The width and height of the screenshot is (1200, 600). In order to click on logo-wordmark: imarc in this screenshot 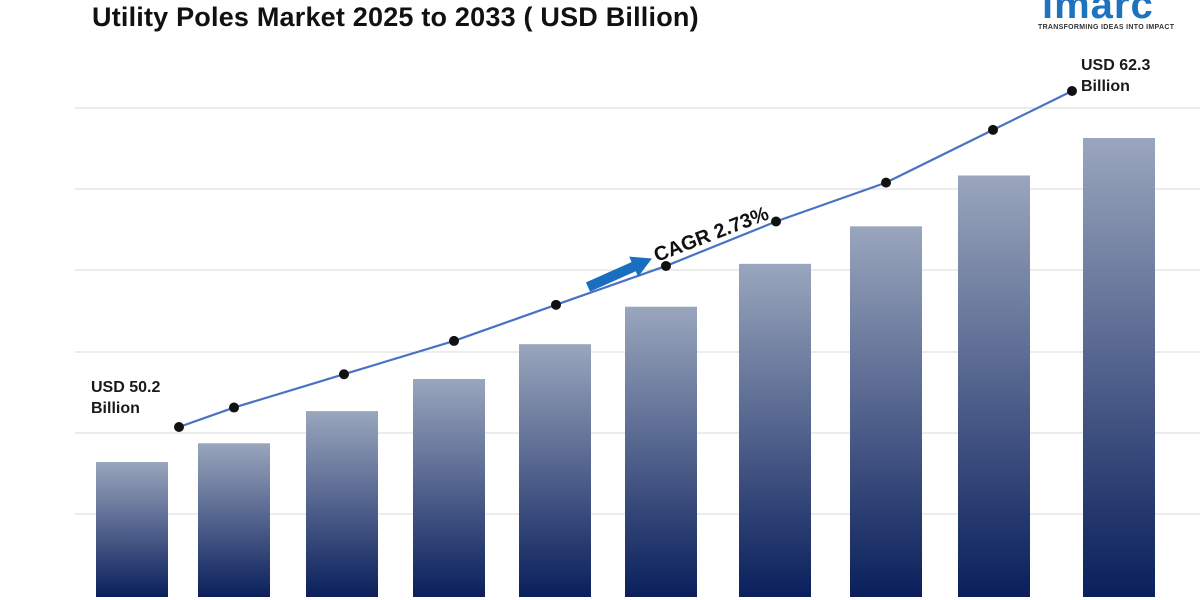, I will do `click(1098, 13)`.